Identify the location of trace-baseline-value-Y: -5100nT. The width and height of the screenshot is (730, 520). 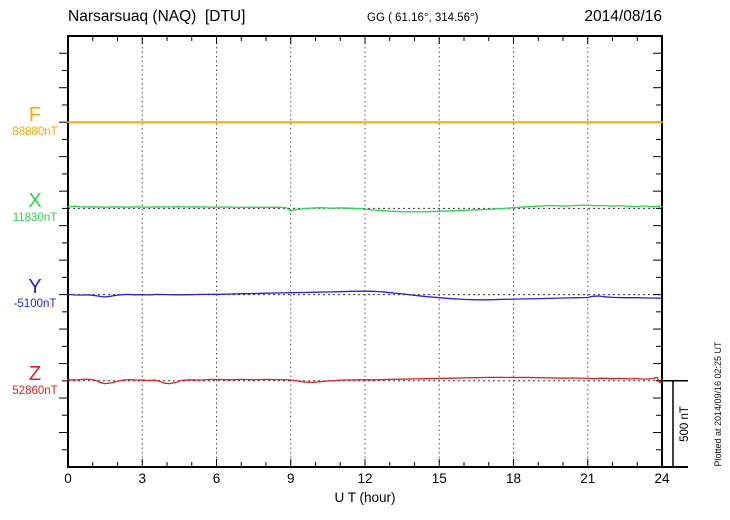
(35, 304).